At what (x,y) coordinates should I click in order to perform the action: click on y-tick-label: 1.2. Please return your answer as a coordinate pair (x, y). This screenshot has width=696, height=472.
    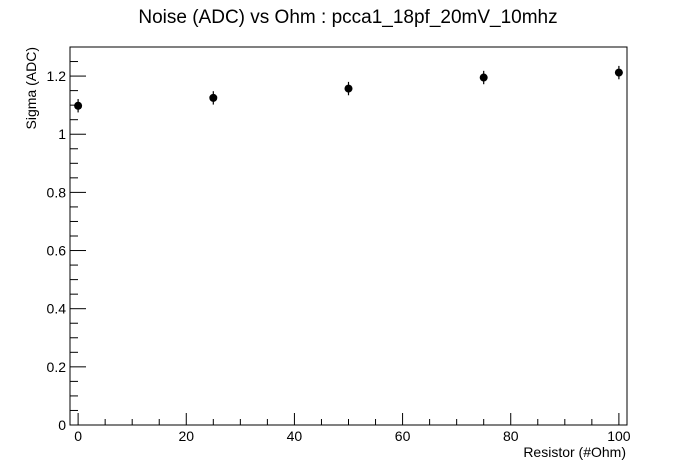
    Looking at the image, I should click on (57, 76).